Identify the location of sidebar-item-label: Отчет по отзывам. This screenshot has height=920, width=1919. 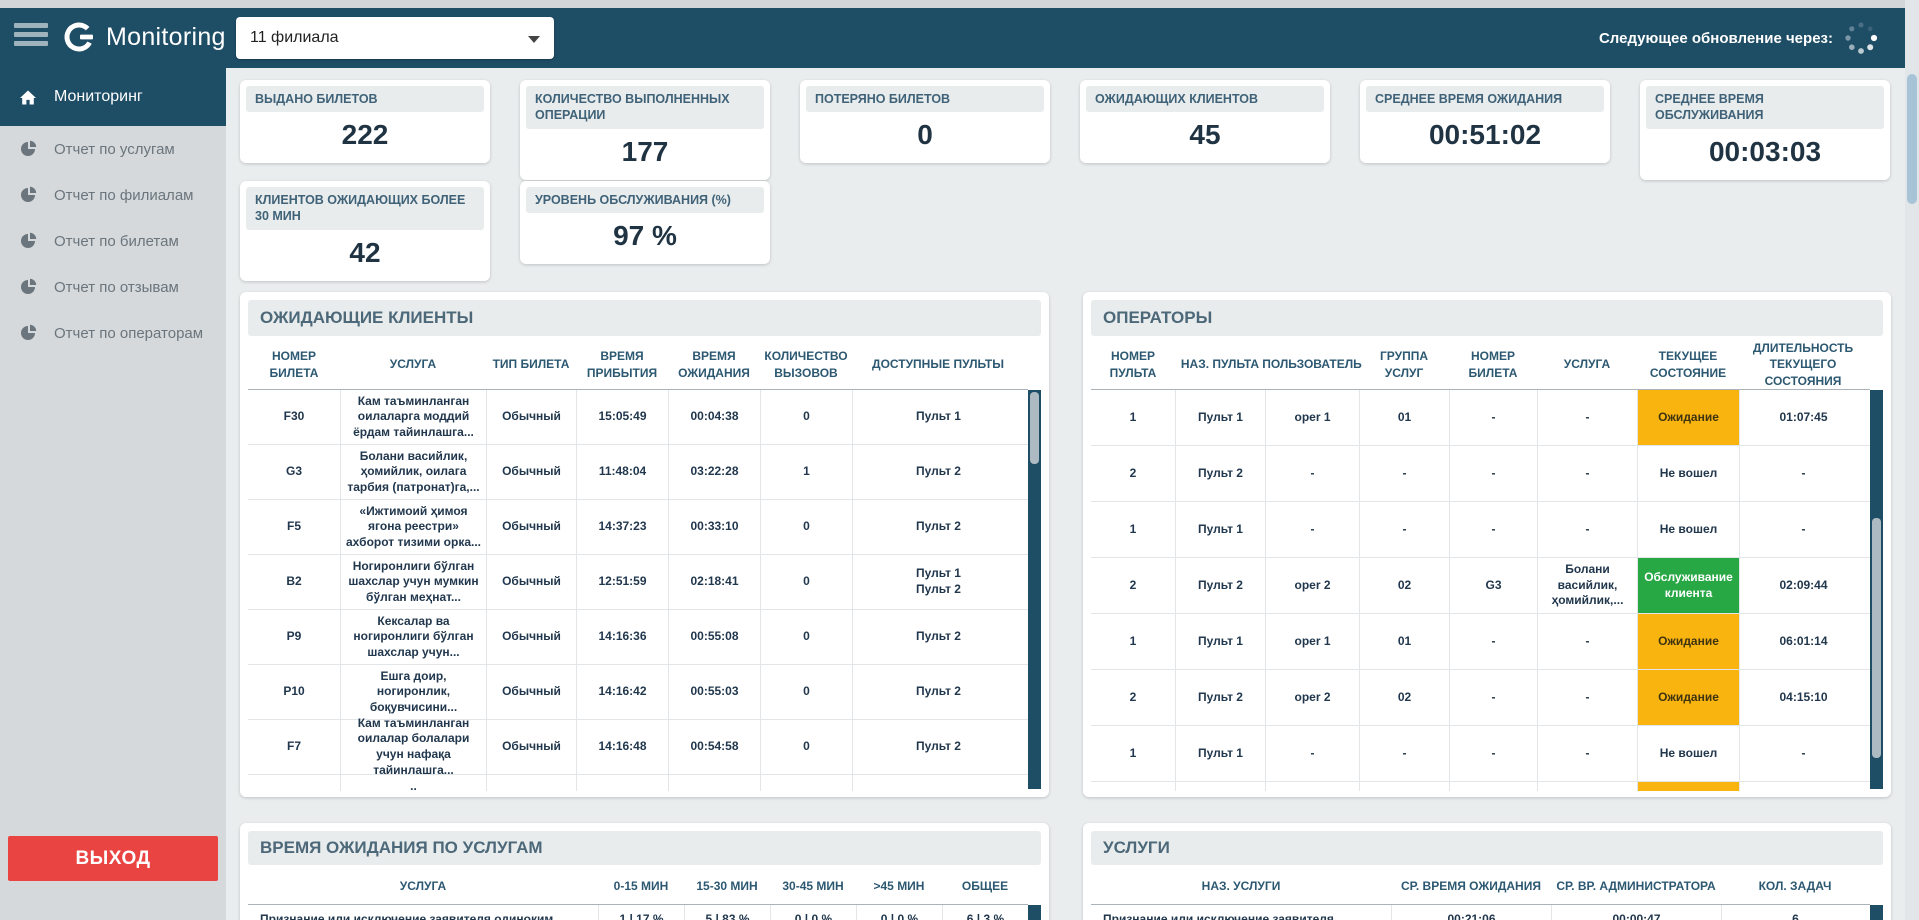
(116, 287).